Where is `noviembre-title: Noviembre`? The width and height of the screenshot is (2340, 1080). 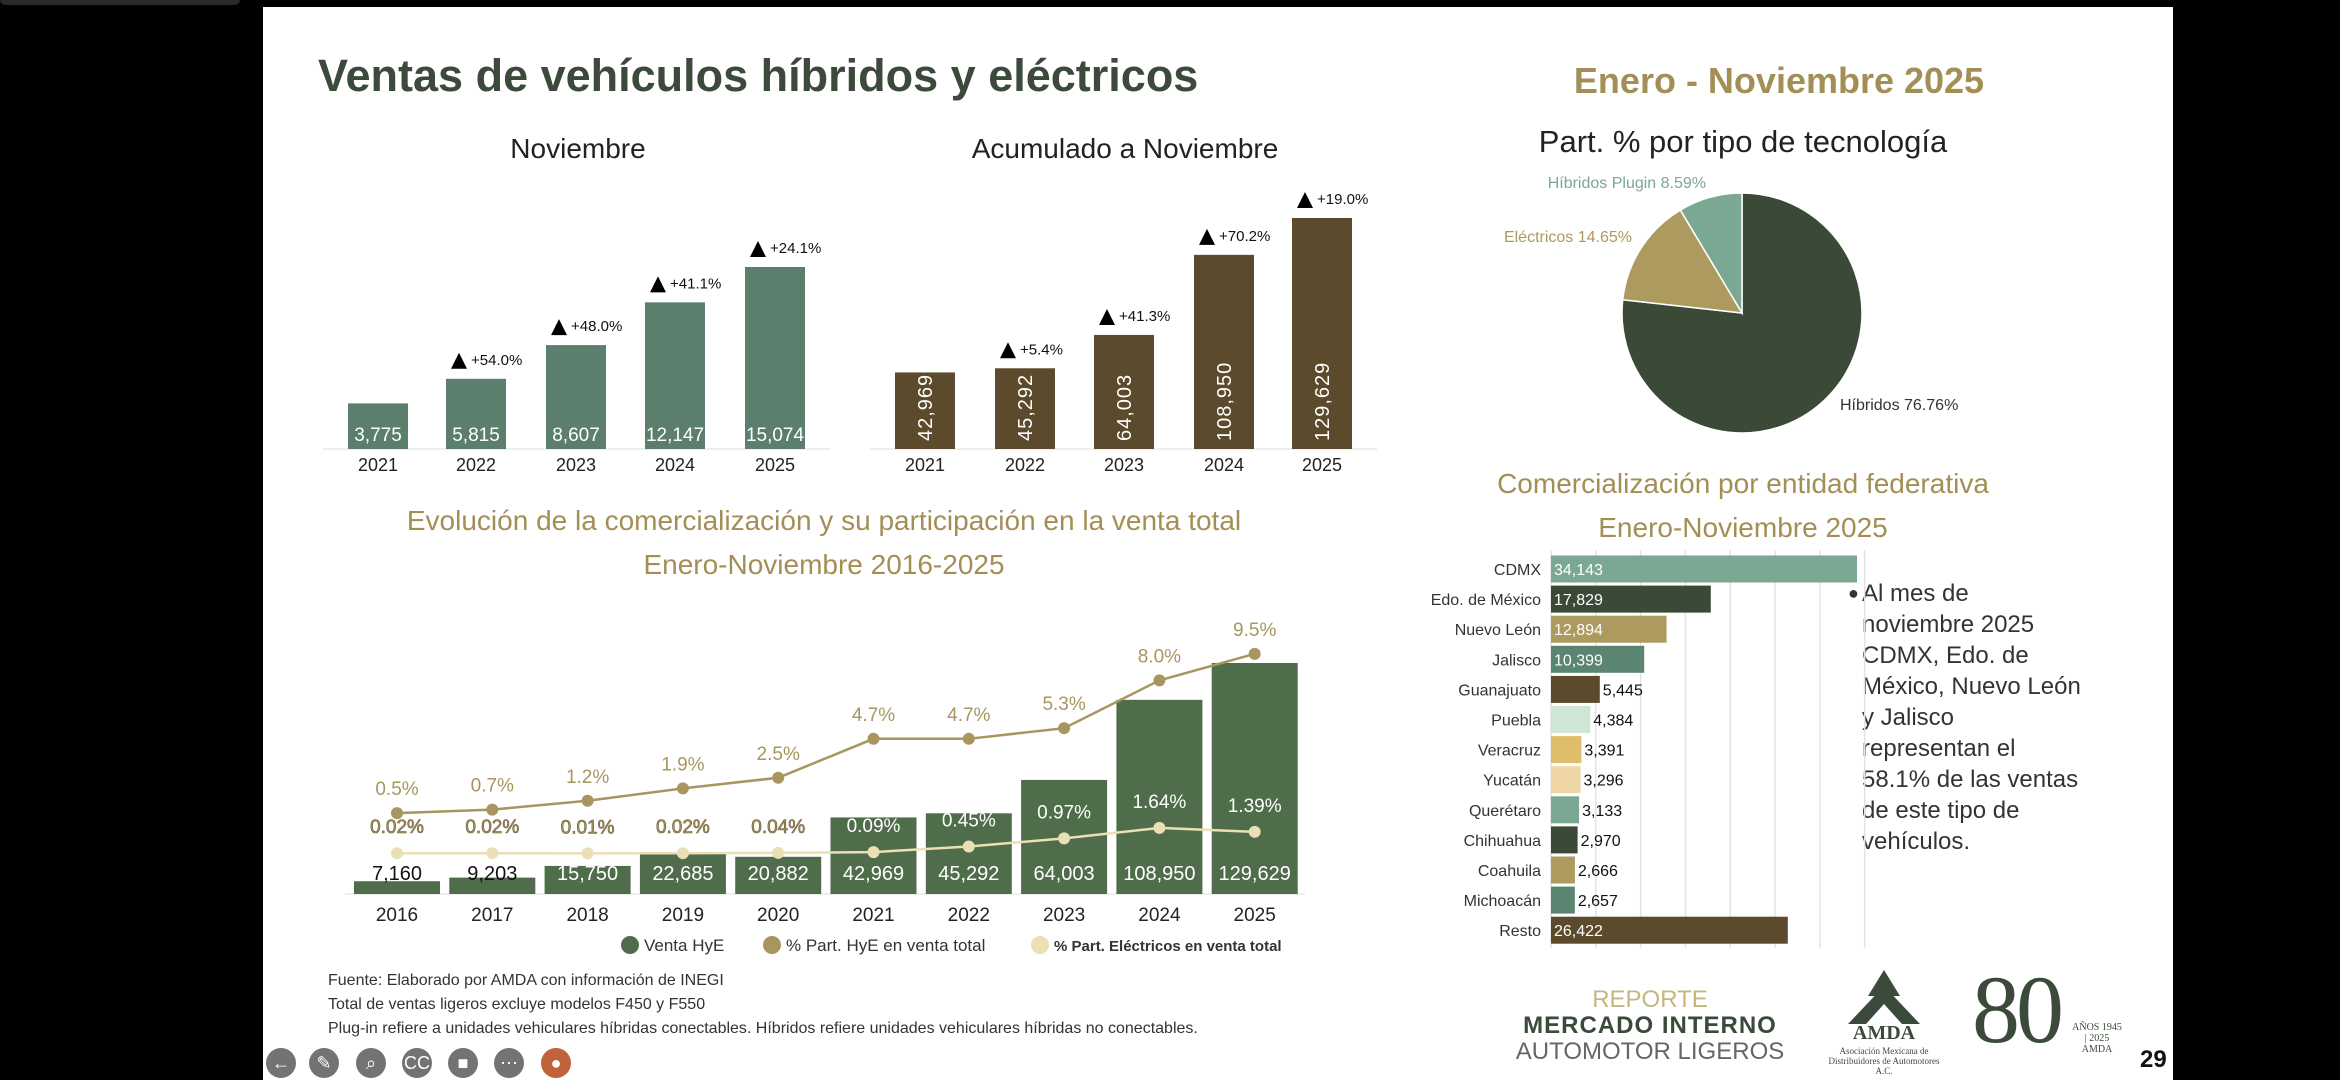 noviembre-title: Noviembre is located at coordinates (578, 148).